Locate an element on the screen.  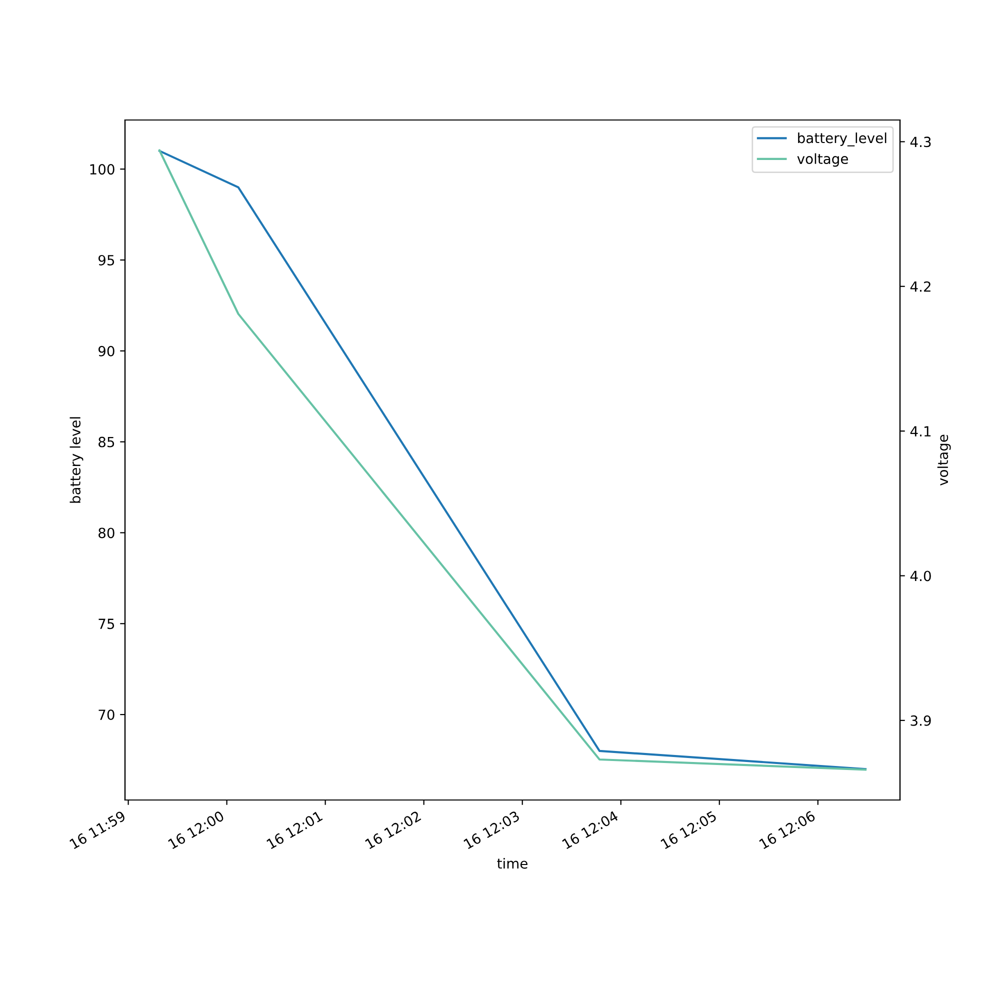
y-tick-label: 90 is located at coordinates (106, 351).